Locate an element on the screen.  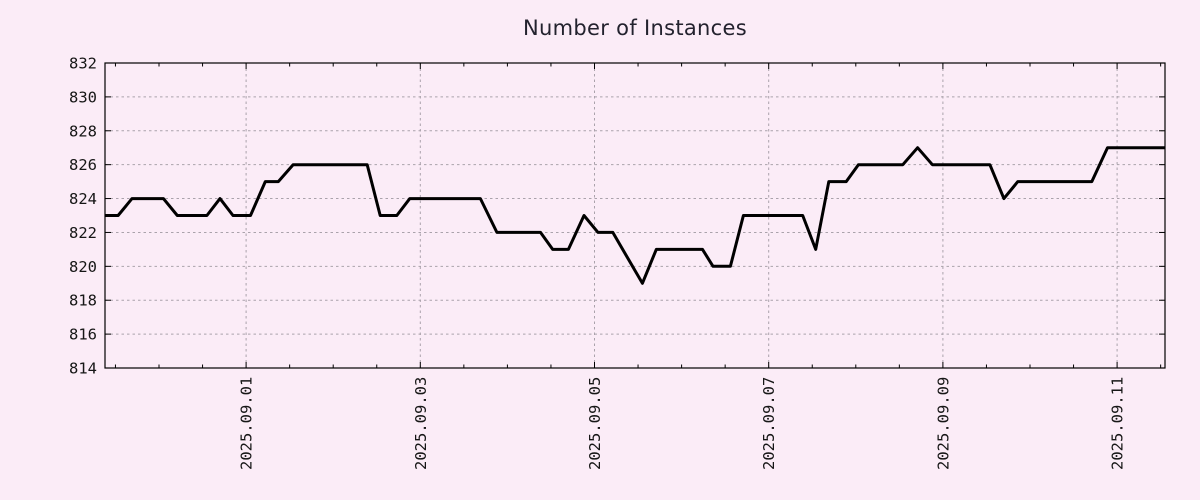
y-tick-label: 822 is located at coordinates (83, 233).